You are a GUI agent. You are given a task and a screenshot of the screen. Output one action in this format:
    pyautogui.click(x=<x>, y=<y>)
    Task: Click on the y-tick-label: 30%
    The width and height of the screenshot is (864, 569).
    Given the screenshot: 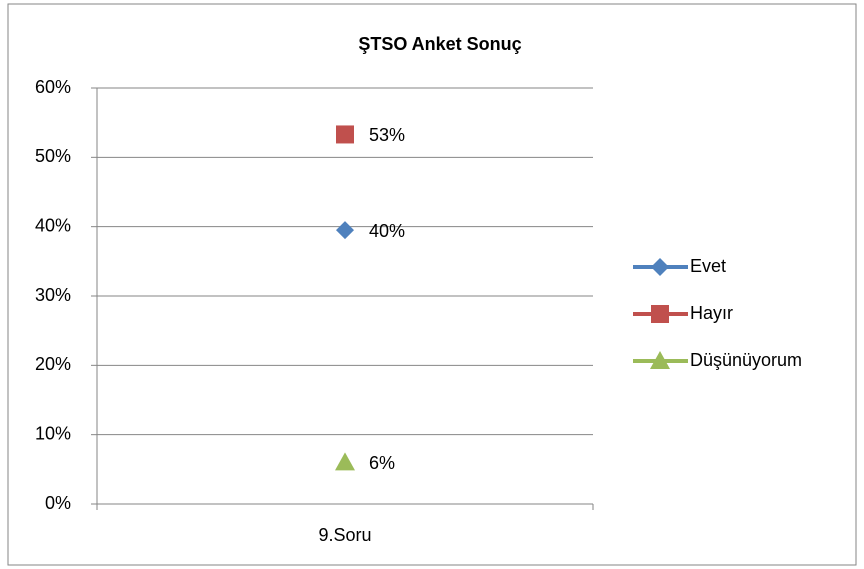 What is the action you would take?
    pyautogui.click(x=53, y=295)
    